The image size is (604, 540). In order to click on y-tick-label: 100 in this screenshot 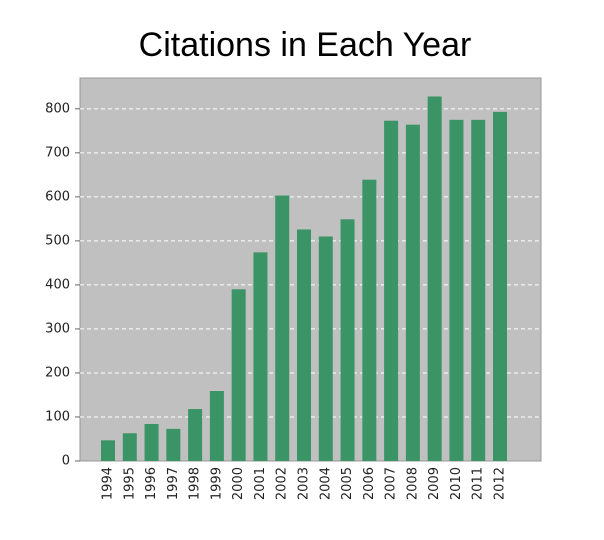, I will do `click(57, 416)`.